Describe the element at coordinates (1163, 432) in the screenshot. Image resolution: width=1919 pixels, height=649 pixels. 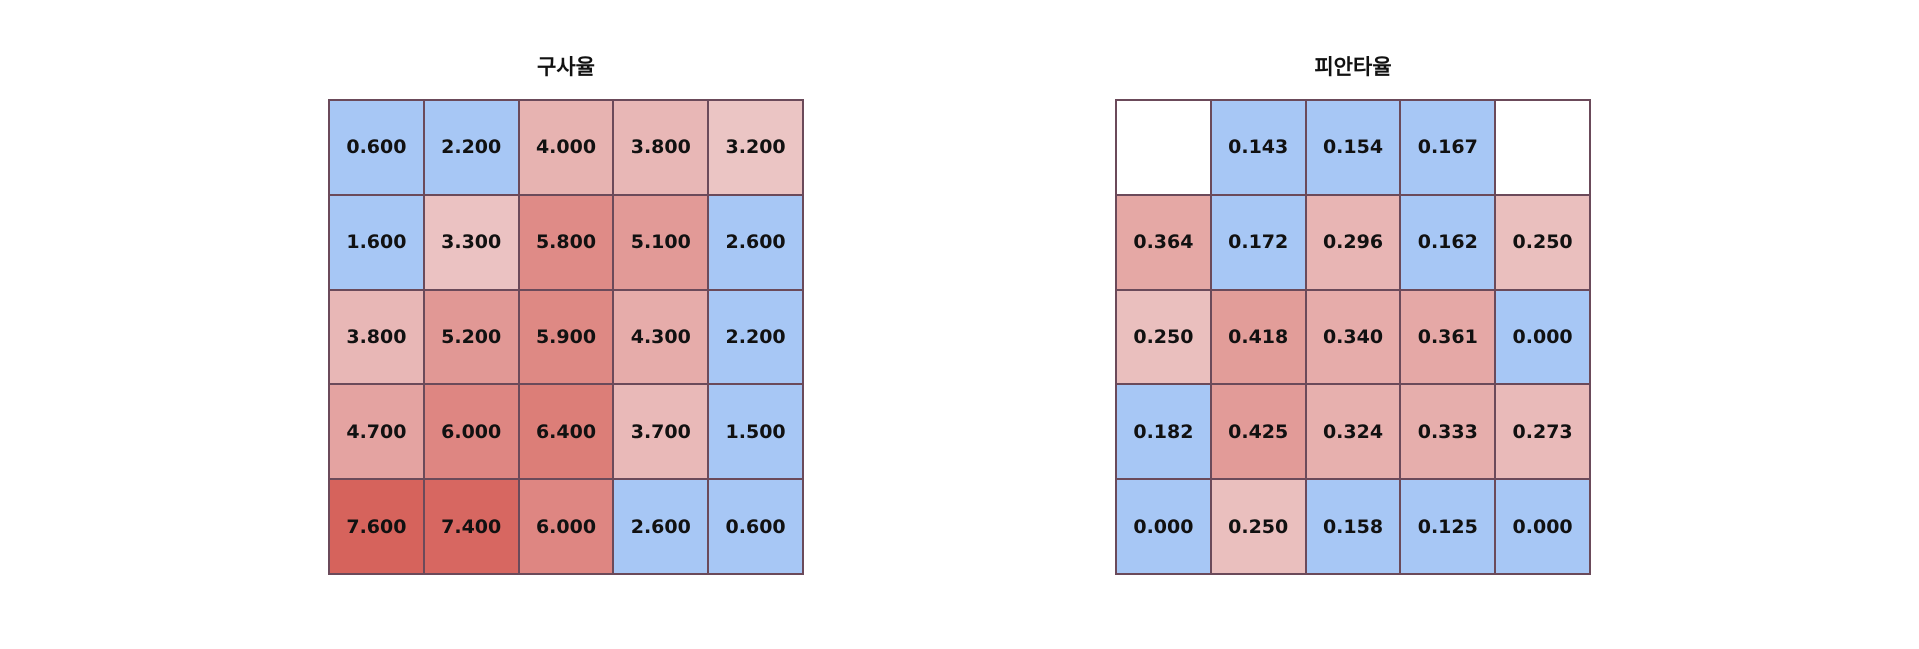
I see `heatmap-cell: 0.182` at that location.